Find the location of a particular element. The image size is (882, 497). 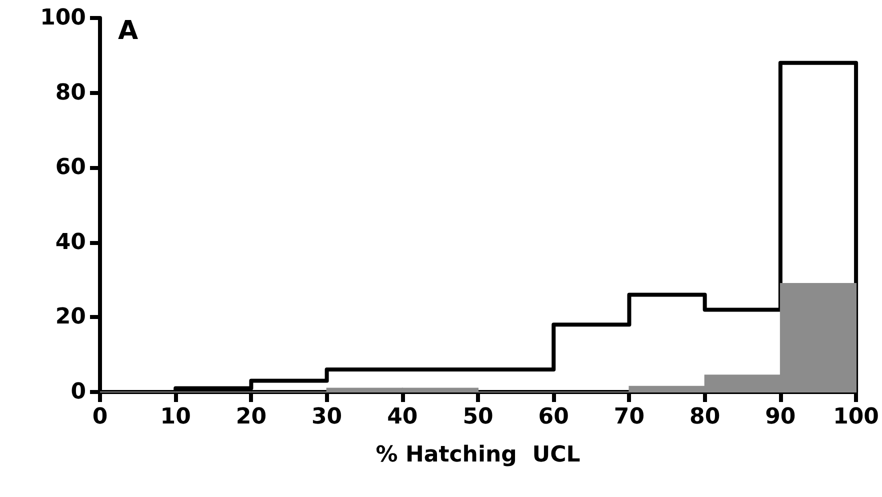

x-tick-label: 60 is located at coordinates (553, 417).